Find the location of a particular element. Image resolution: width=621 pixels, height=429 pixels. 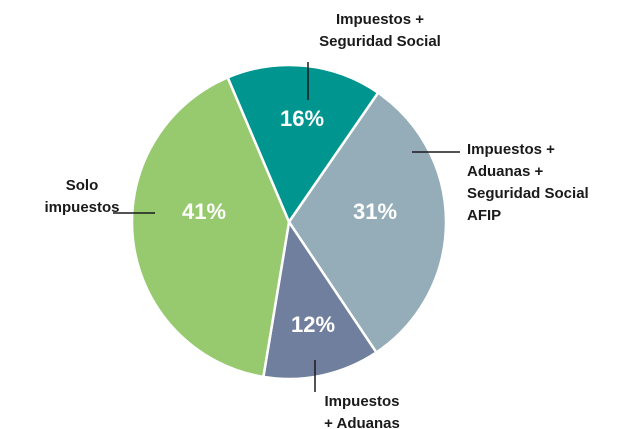

category-label-line: impuestos is located at coordinates (81, 207).